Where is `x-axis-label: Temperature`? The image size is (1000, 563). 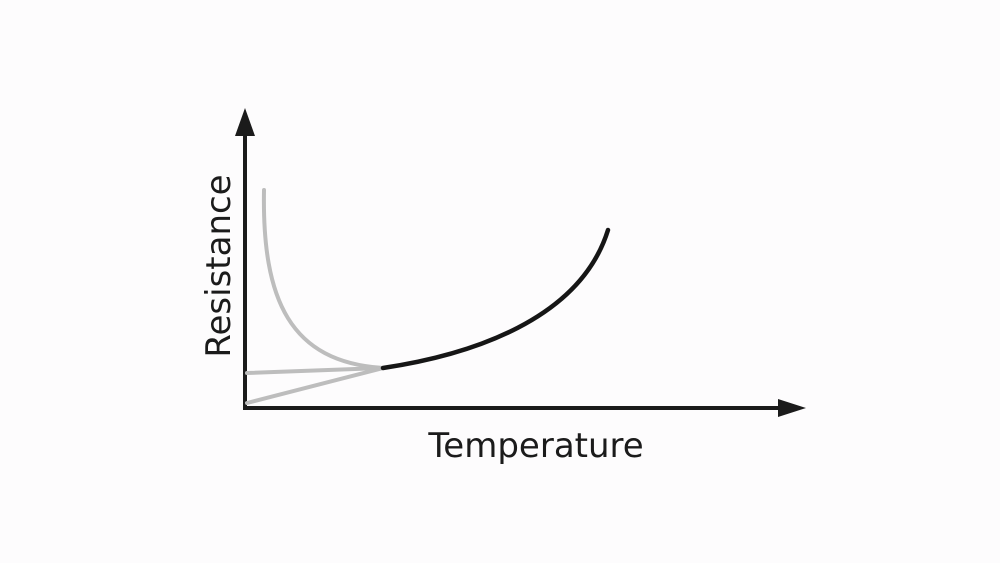 x-axis-label: Temperature is located at coordinates (535, 446).